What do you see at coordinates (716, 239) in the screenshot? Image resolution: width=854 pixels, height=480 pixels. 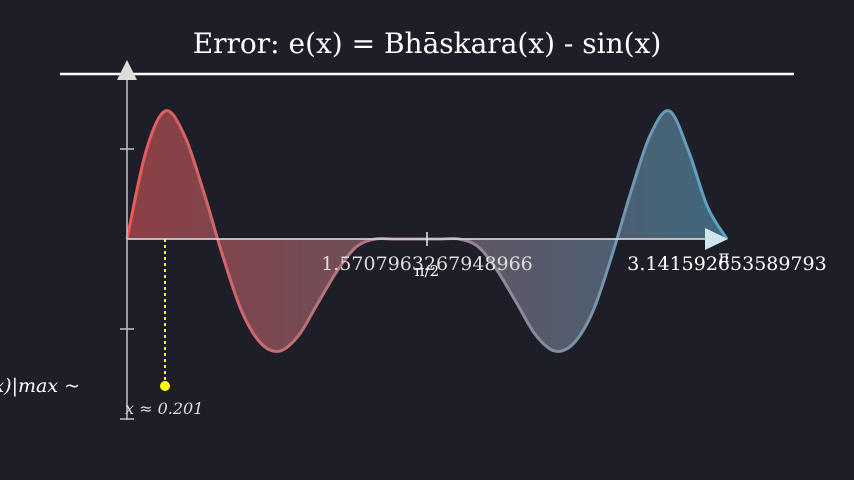 I see `x-axis-arrow-icon` at bounding box center [716, 239].